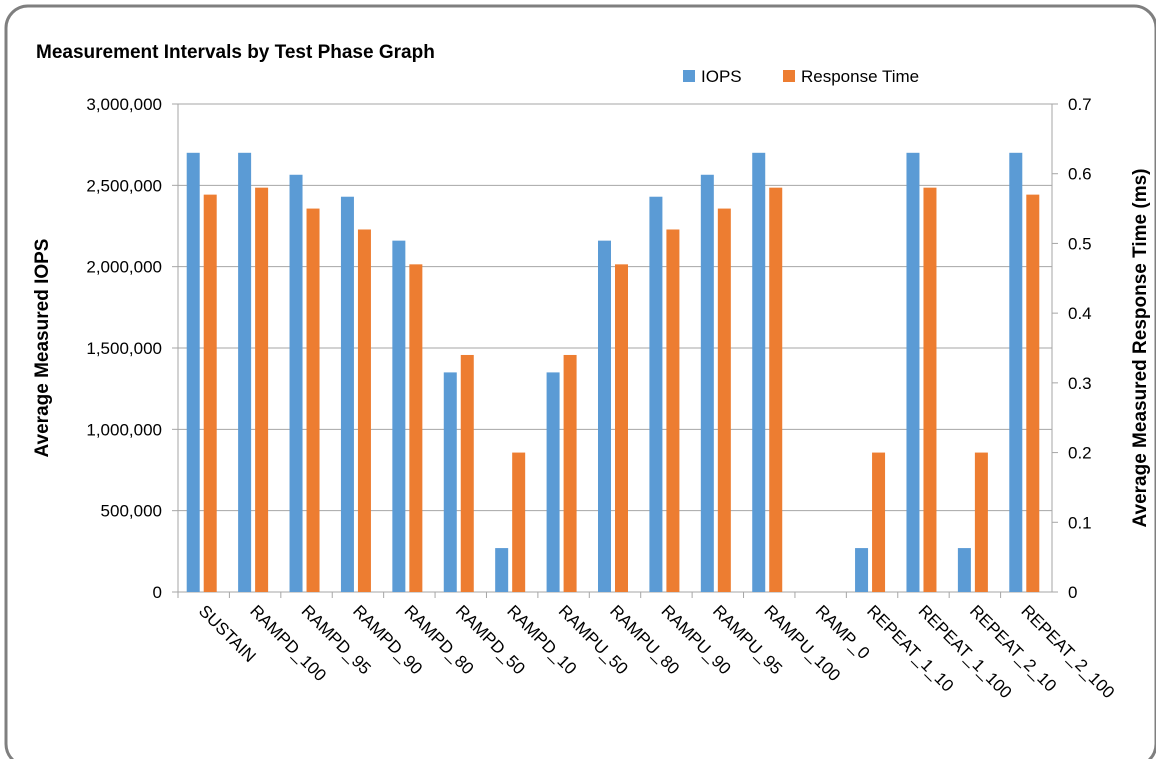 Image resolution: width=1156 pixels, height=764 pixels. What do you see at coordinates (124, 348) in the screenshot?
I see `y-tick-label: 1,500,000` at bounding box center [124, 348].